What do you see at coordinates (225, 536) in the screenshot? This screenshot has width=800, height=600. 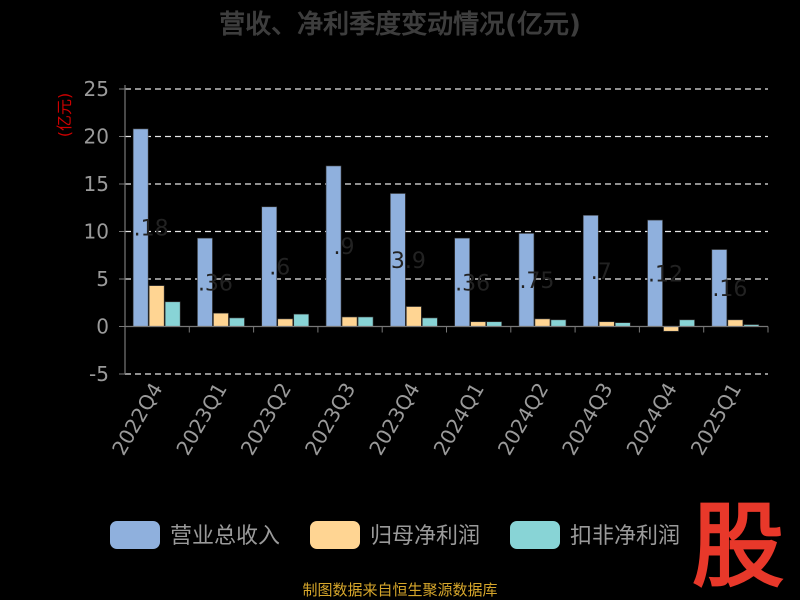 I see `legend-label: 营业总收入` at bounding box center [225, 536].